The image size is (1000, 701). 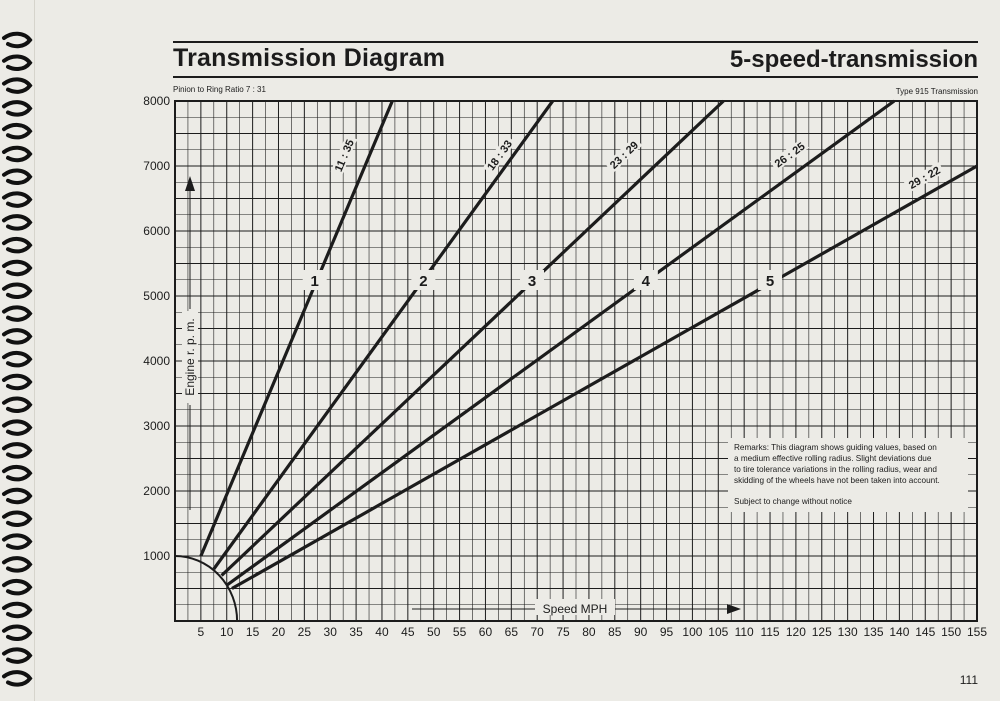 I want to click on x-tick-label: 110, so click(x=744, y=632).